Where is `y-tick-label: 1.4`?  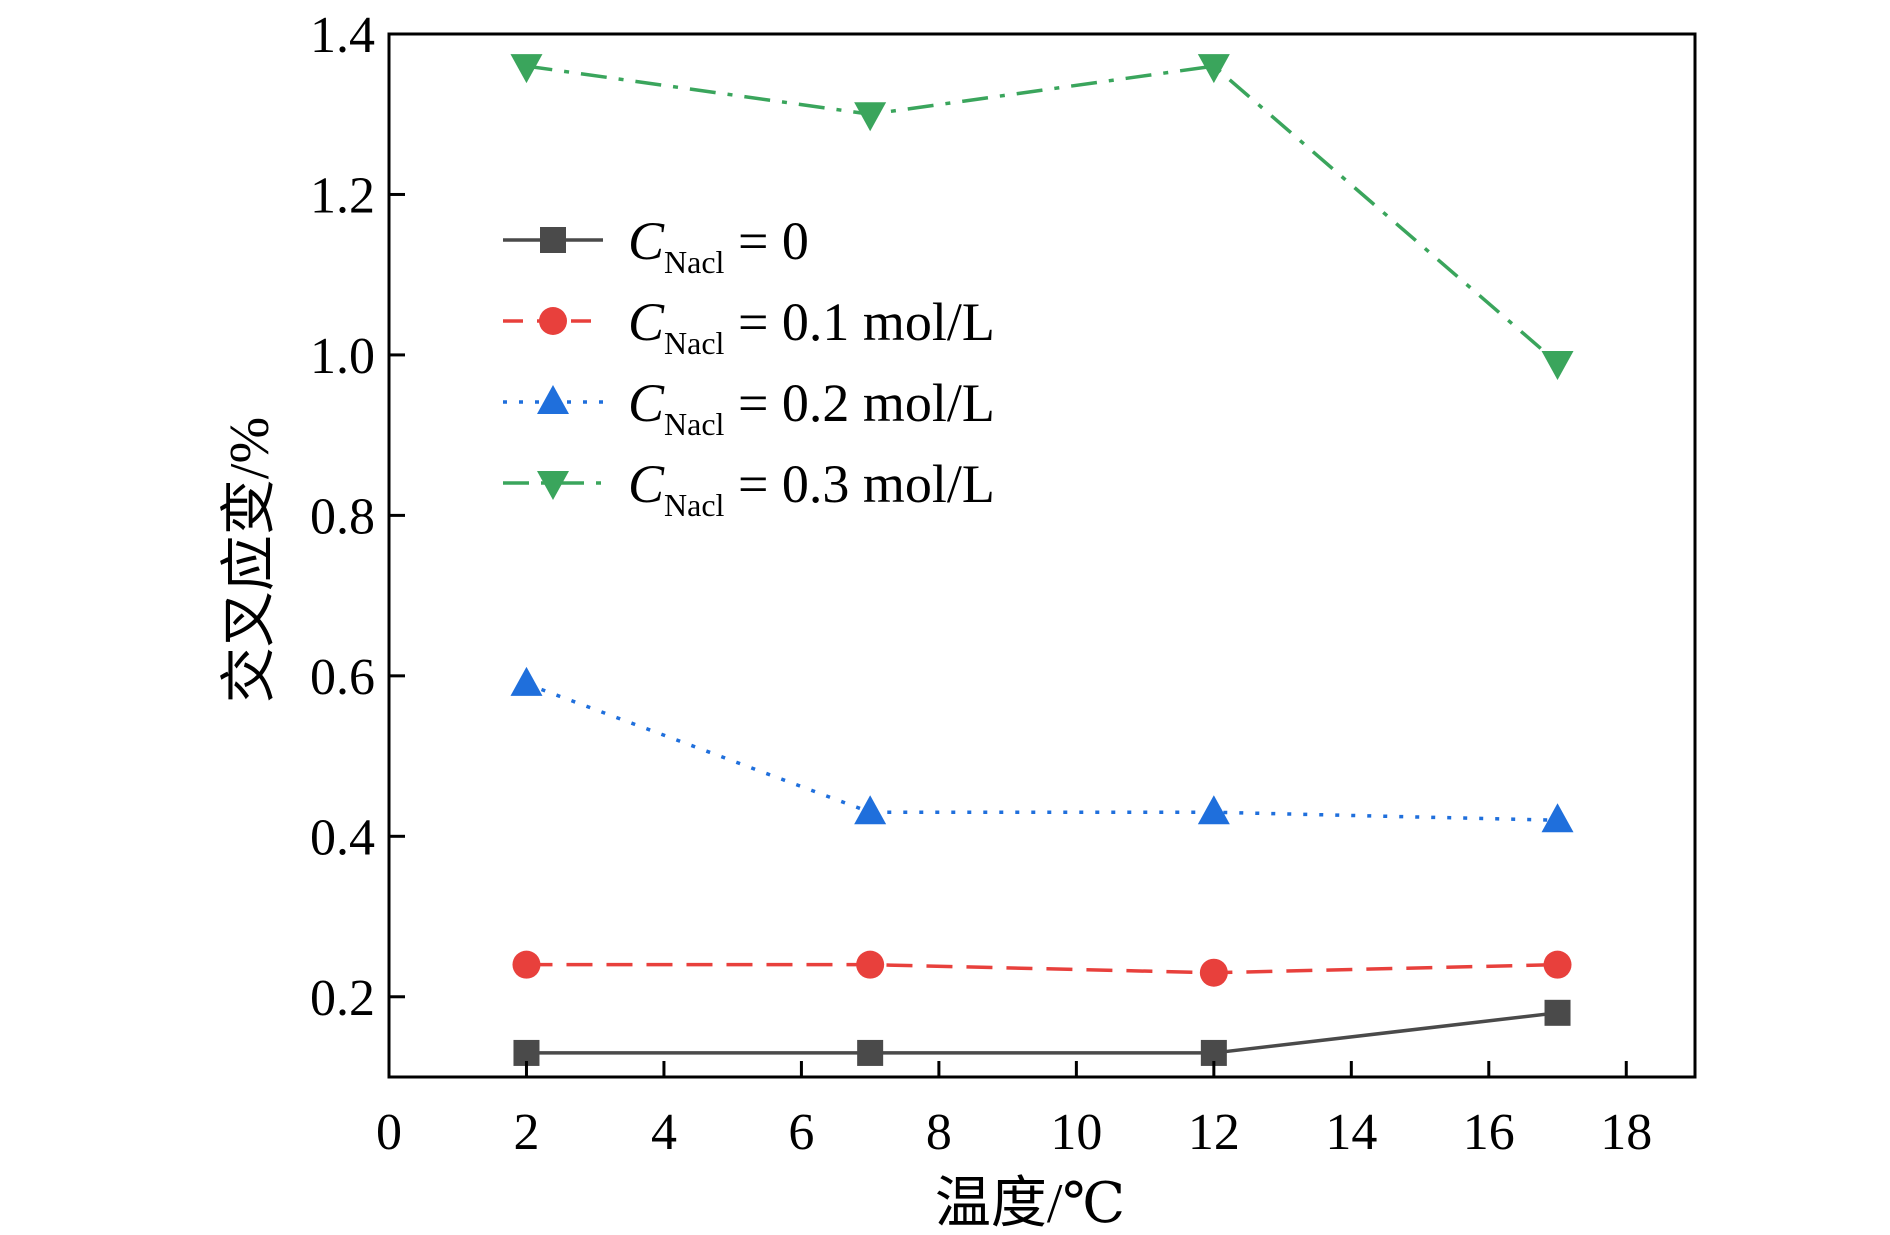 y-tick-label: 1.4 is located at coordinates (342, 35).